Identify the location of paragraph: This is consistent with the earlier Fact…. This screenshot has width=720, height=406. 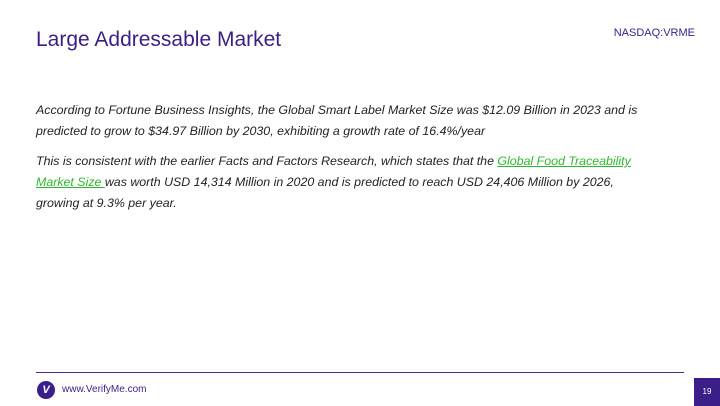
(343, 182).